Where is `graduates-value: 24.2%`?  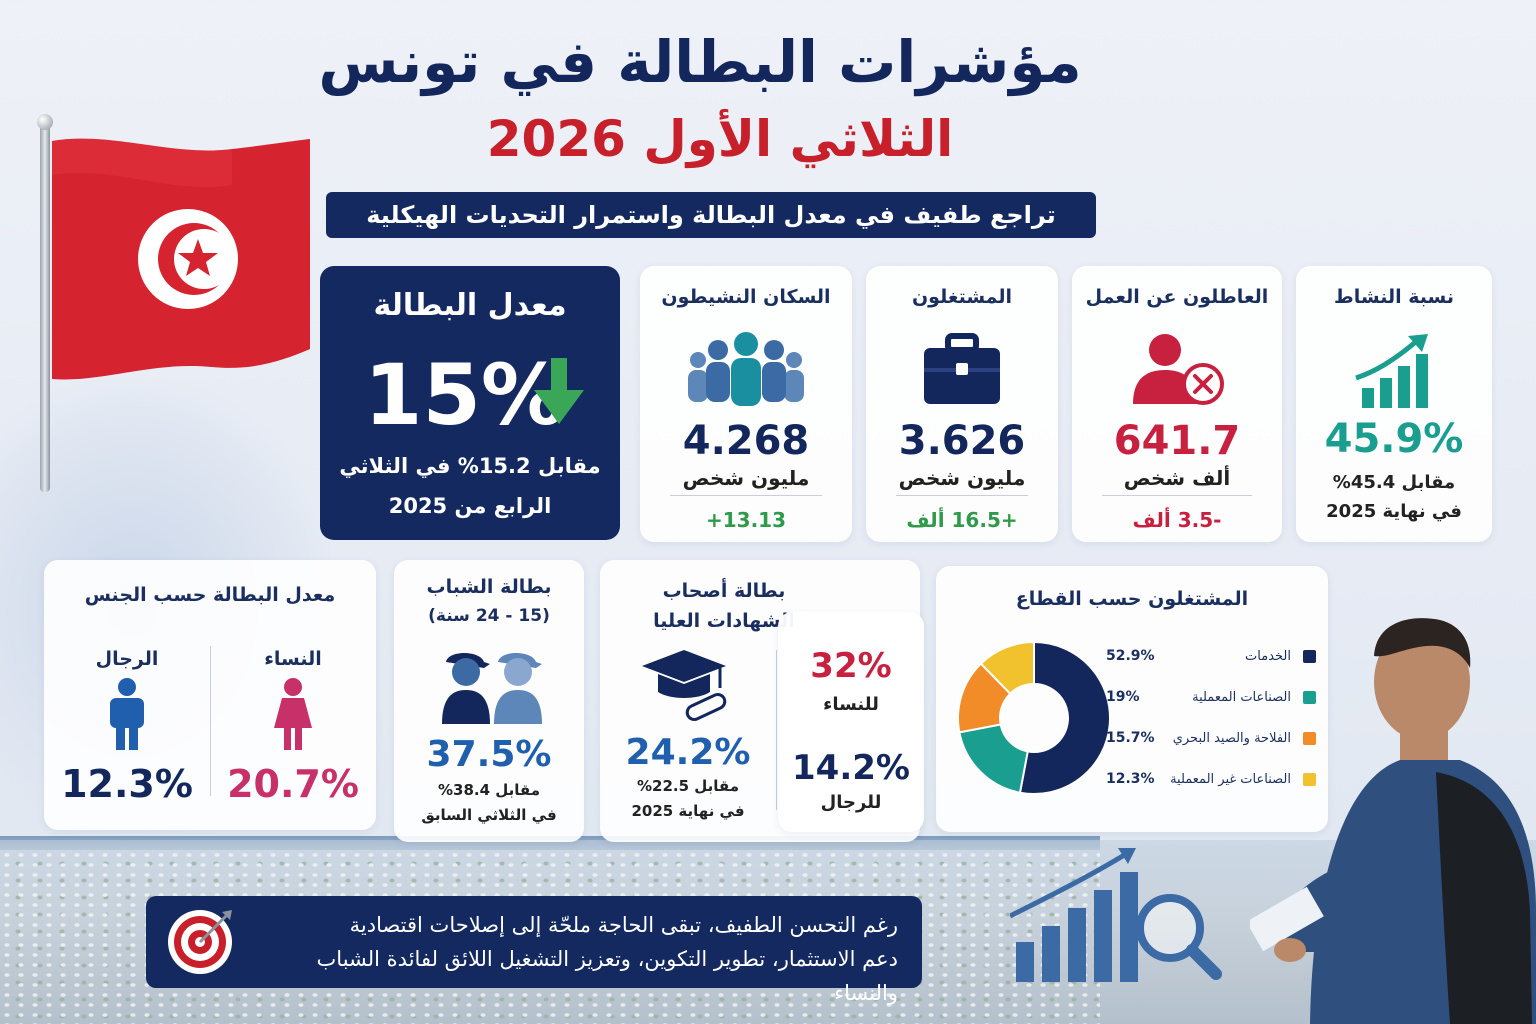
graduates-value: 24.2% is located at coordinates (688, 752).